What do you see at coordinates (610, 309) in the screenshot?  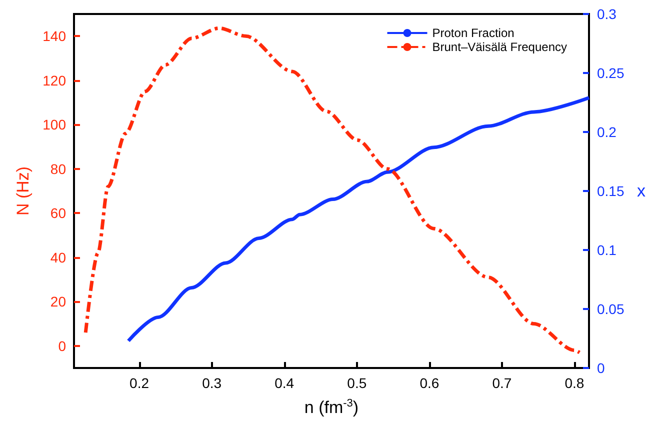 I see `y2-tick-label: 0.05` at bounding box center [610, 309].